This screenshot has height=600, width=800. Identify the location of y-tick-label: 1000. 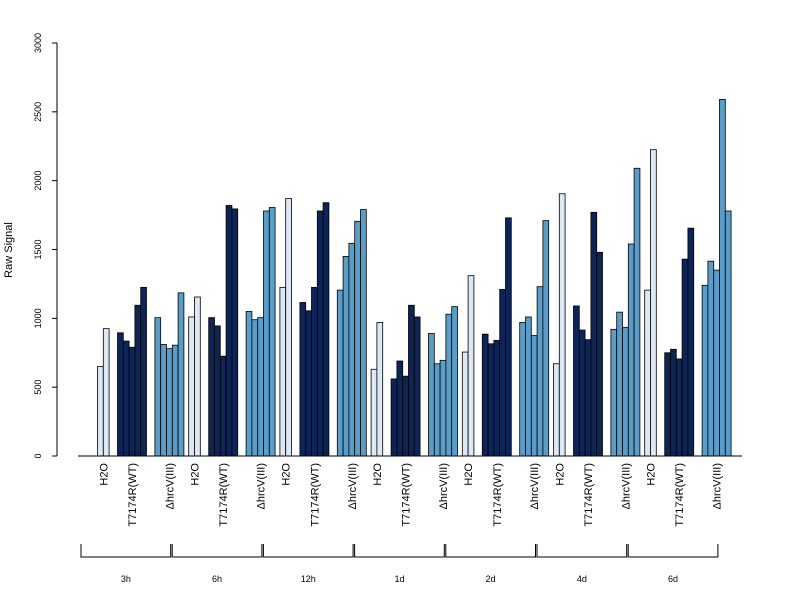
(38, 318).